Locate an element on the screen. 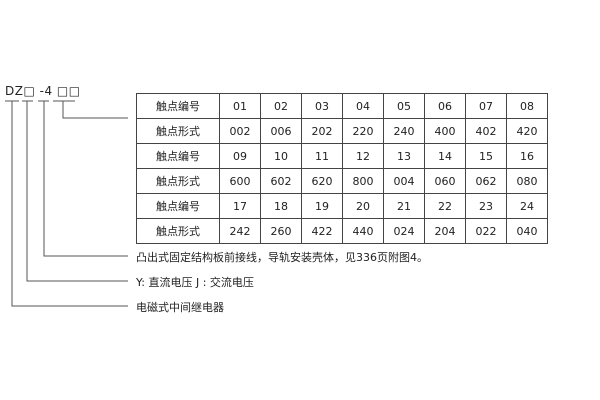 The width and height of the screenshot is (600, 400). table-cell: 14 is located at coordinates (445, 156).